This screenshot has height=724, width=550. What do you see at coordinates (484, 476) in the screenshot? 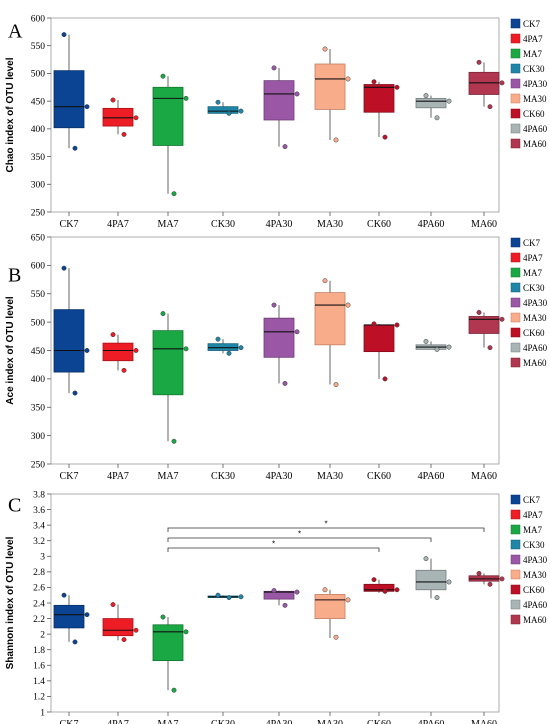
I see `x-tick-label: MA60` at bounding box center [484, 476].